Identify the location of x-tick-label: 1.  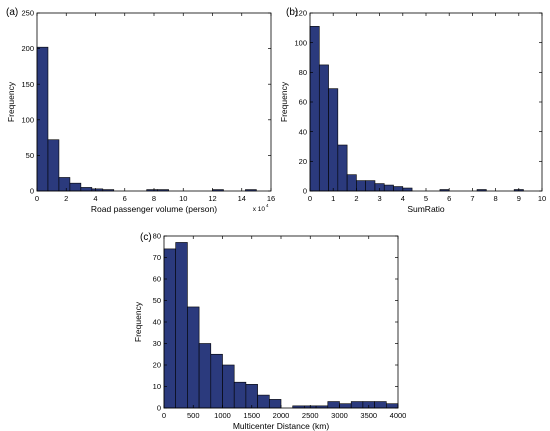
(333, 198).